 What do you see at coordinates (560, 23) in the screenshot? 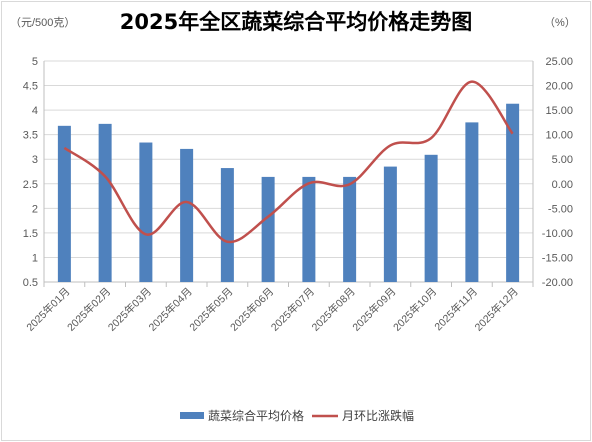
I see `right-axis-unit: （%）` at bounding box center [560, 23].